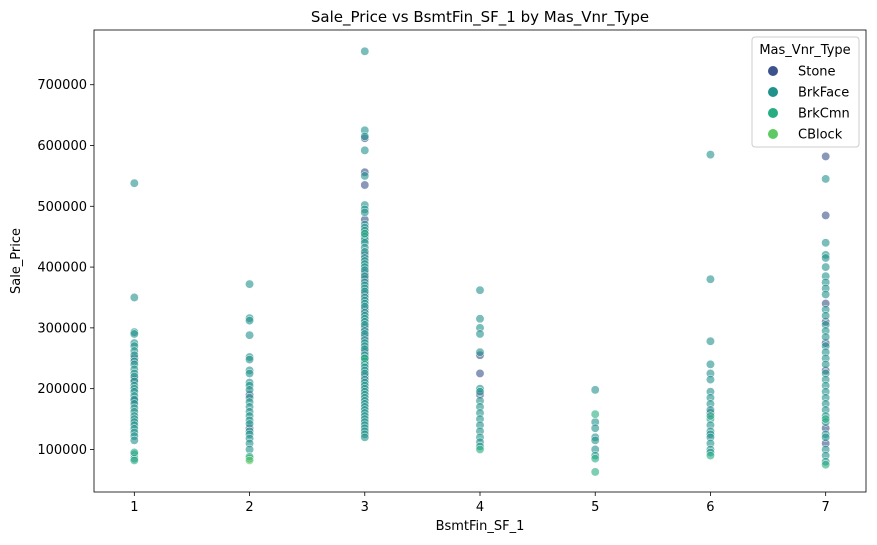  I want to click on legend-marker-brkcmn, so click(773, 113).